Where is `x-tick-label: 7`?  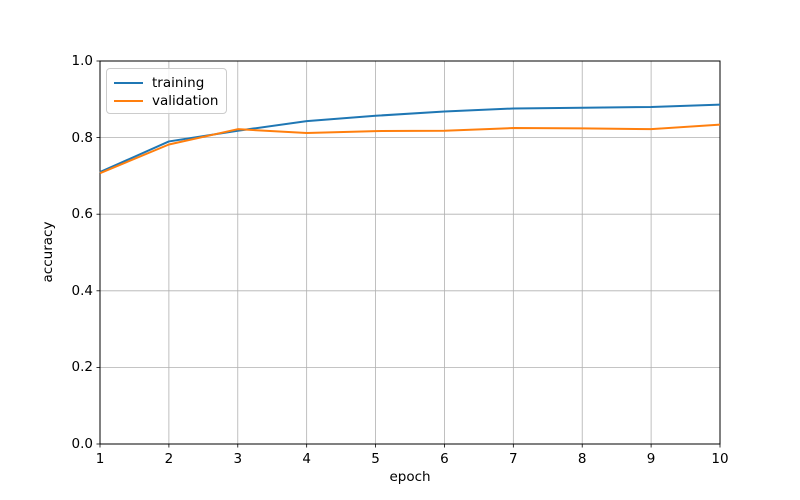 x-tick-label: 7 is located at coordinates (513, 459).